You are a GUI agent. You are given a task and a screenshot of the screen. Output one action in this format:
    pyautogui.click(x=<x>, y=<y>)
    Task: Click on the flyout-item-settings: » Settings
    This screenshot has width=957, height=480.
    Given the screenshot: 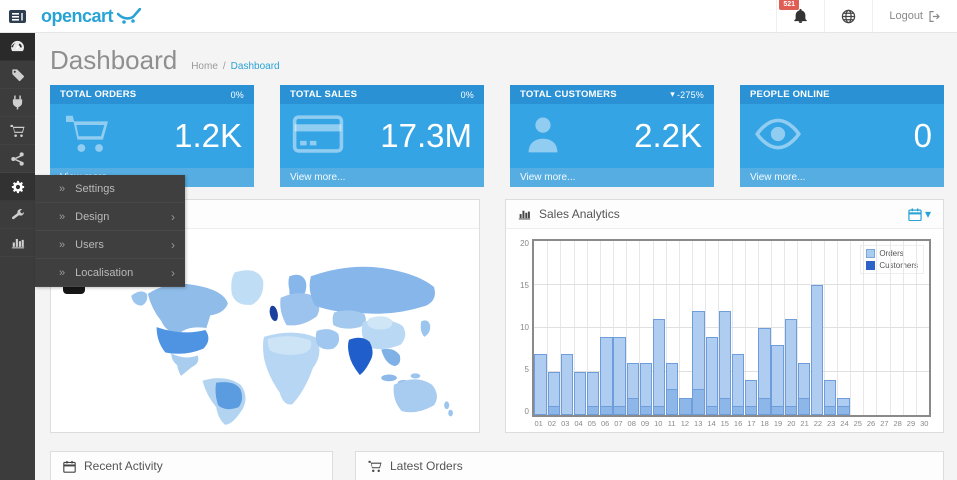 What is the action you would take?
    pyautogui.click(x=110, y=189)
    